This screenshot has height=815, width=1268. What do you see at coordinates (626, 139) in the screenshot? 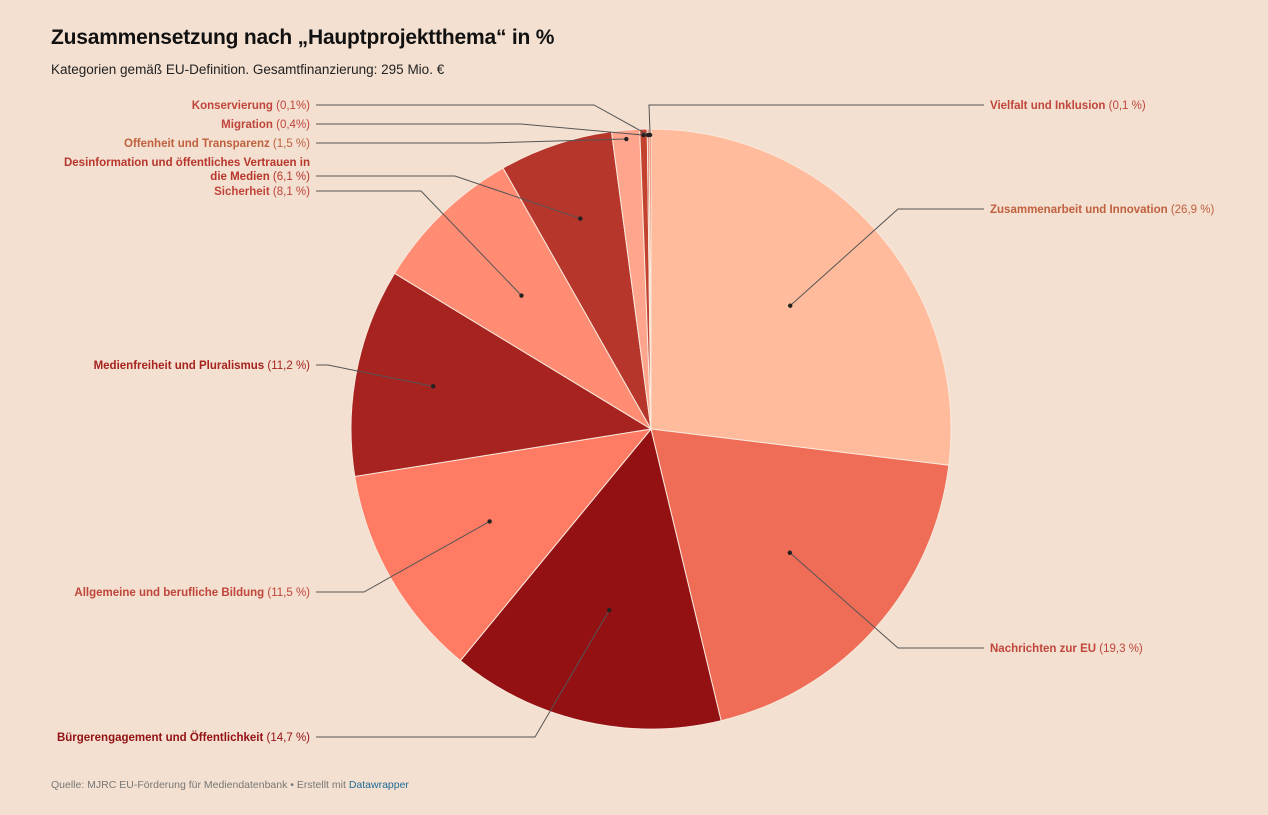
I see `leader-dot-offenheit-und-transparenz` at bounding box center [626, 139].